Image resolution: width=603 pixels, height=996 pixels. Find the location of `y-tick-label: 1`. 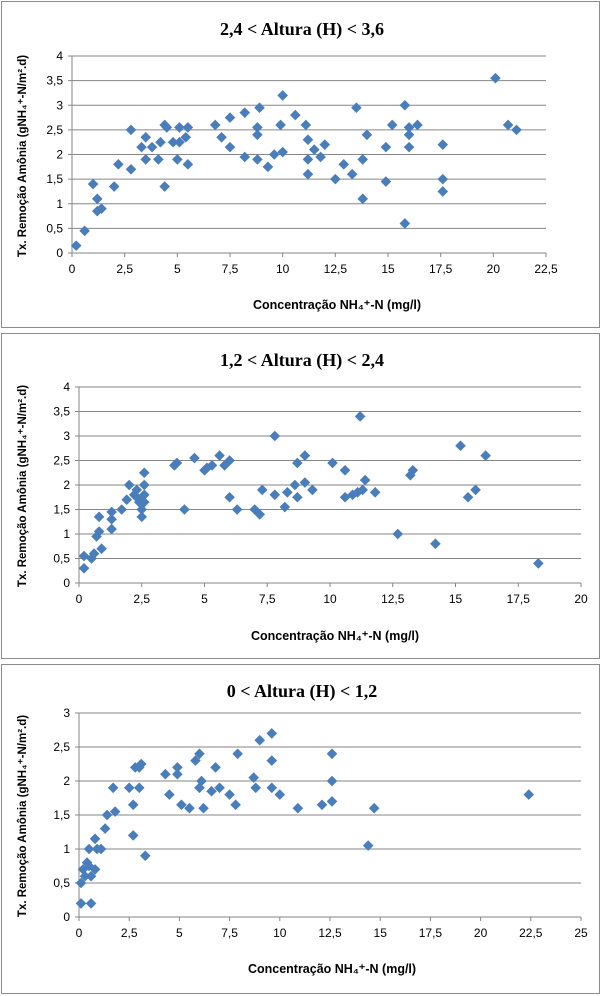

y-tick-label: 1 is located at coordinates (59, 204).